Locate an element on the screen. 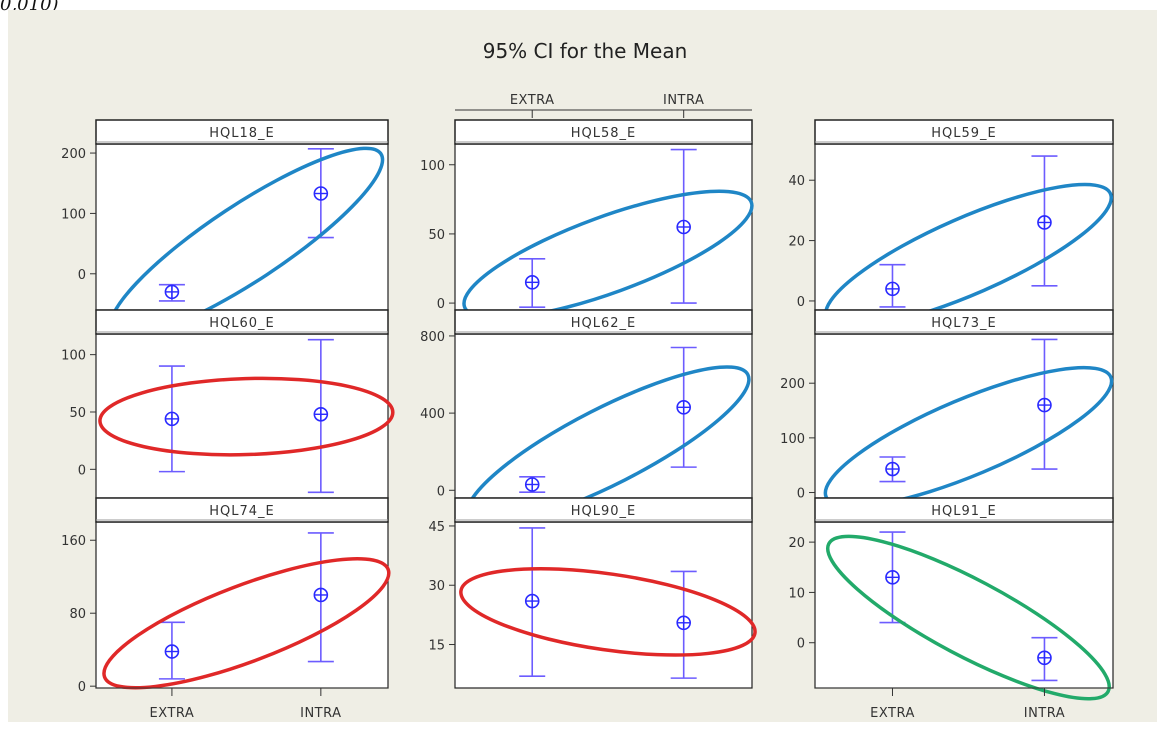 This screenshot has width=1157, height=740. y-tick-label: 10 is located at coordinates (796, 593).